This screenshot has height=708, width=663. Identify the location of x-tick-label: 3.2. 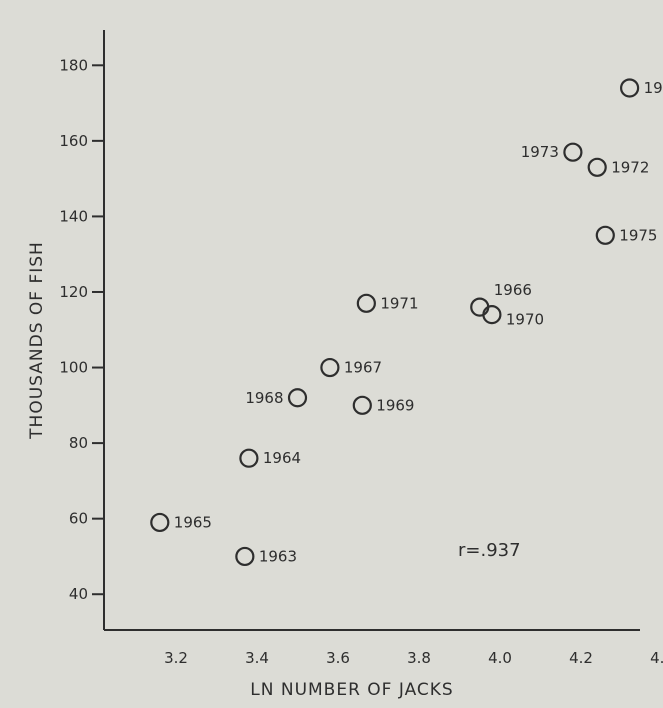
(176, 658).